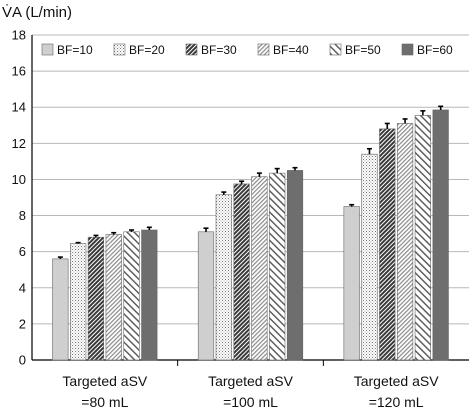  What do you see at coordinates (37, 12) in the screenshot?
I see `y-axis-label: V̇A (L/min)` at bounding box center [37, 12].